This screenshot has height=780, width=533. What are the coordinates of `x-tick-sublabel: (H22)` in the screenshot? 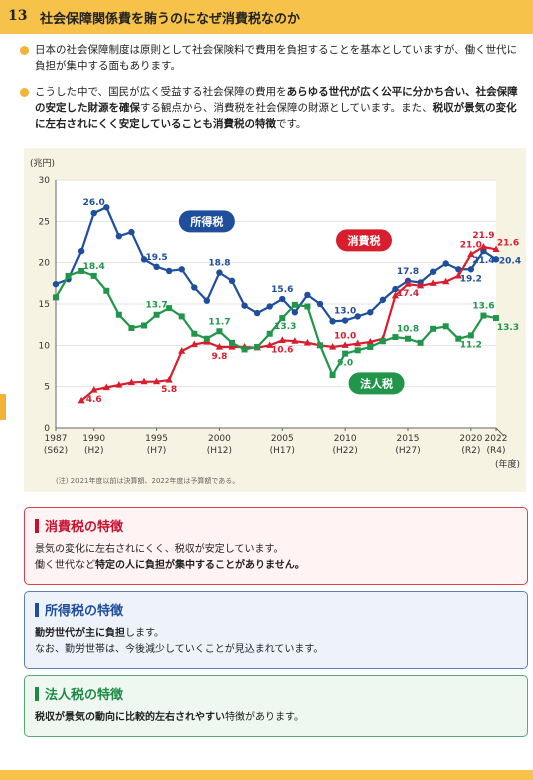 It's located at (345, 451).